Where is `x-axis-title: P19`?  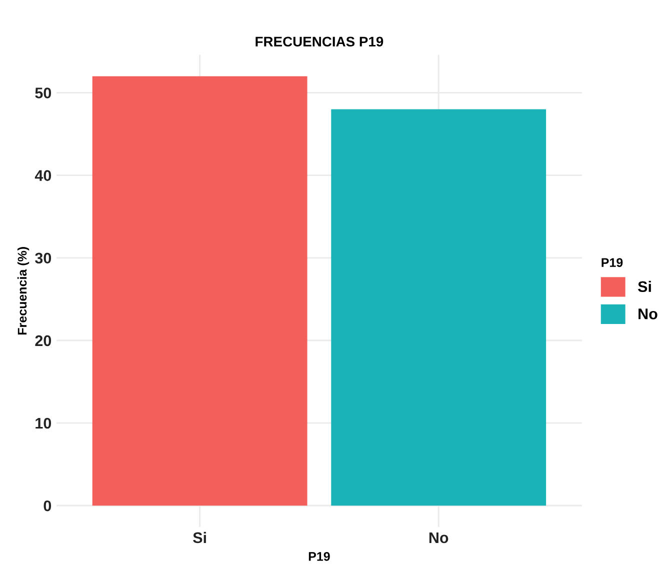
x-axis-title: P19 is located at coordinates (319, 556).